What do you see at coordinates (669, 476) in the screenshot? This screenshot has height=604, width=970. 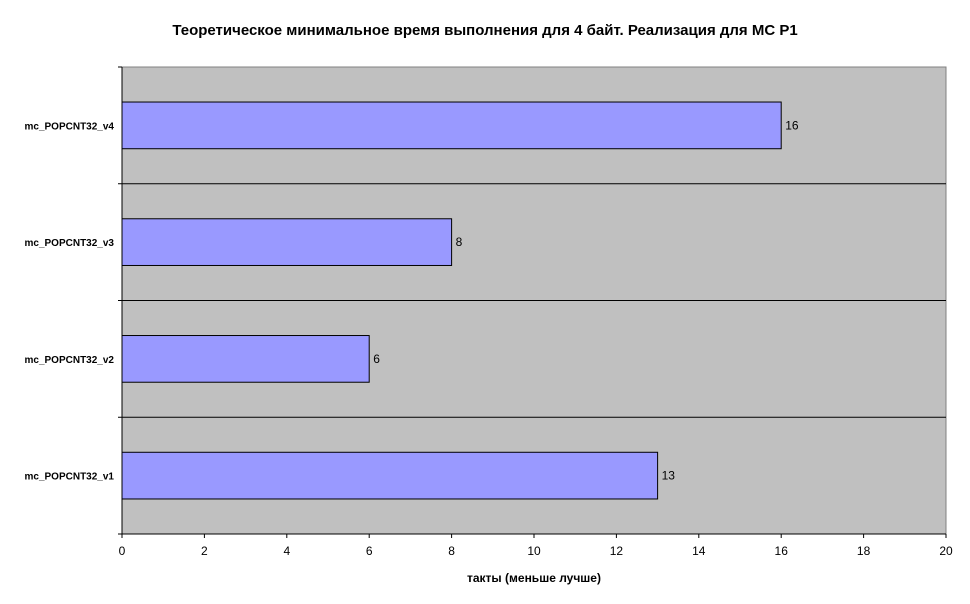 I see `data-label: 13` at bounding box center [669, 476].